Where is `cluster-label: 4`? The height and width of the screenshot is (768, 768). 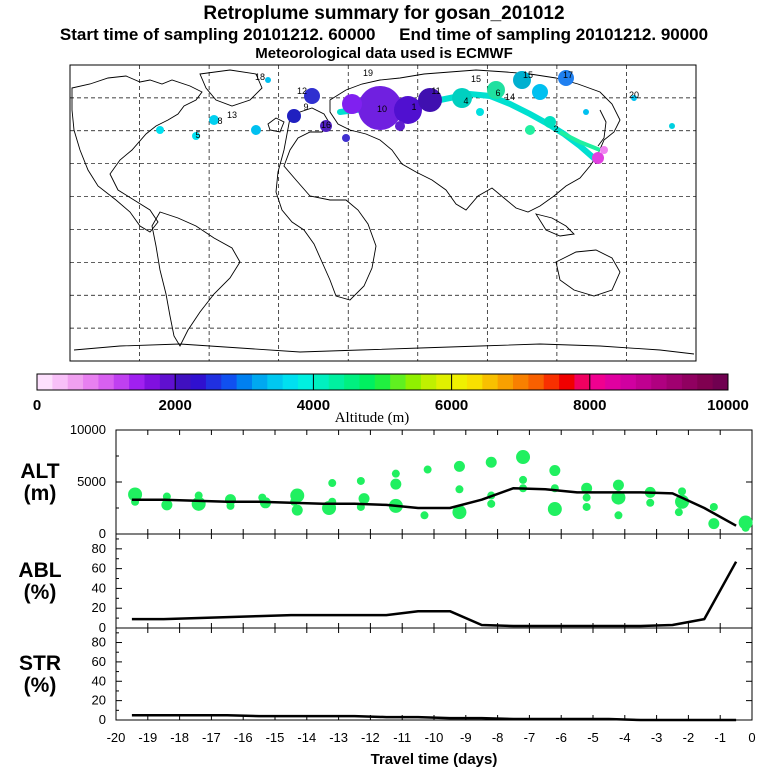 cluster-label: 4 is located at coordinates (465, 101).